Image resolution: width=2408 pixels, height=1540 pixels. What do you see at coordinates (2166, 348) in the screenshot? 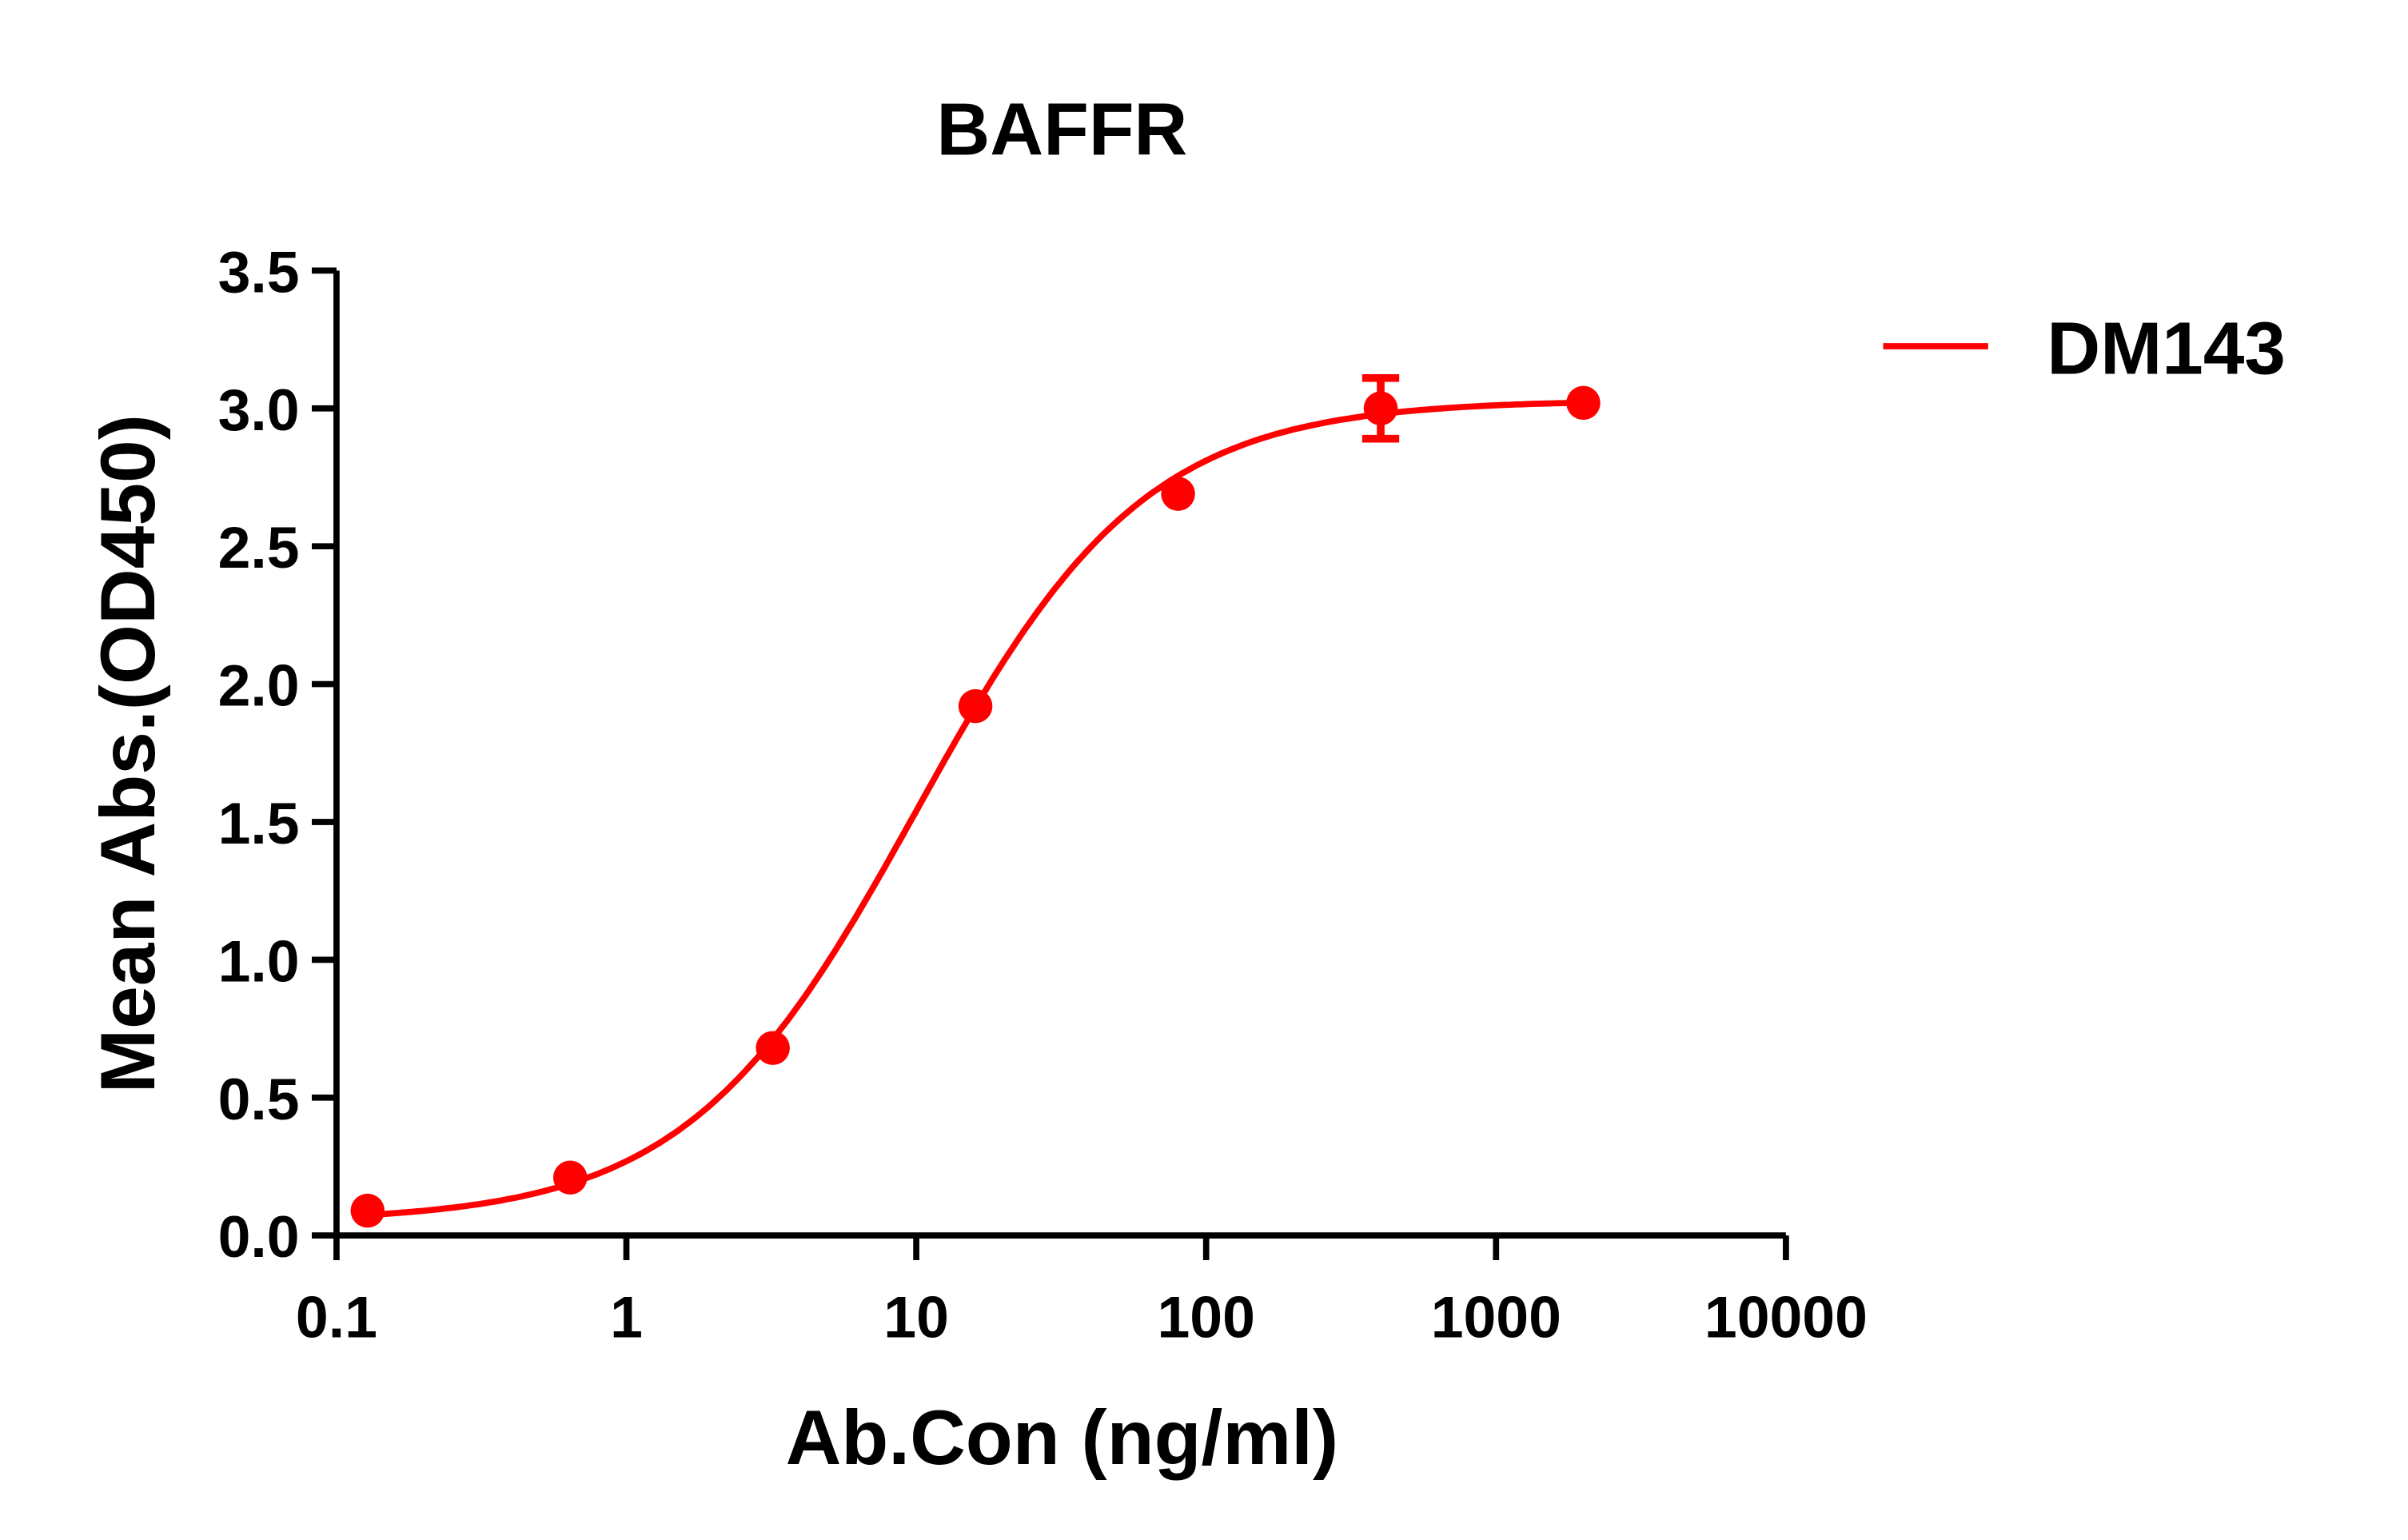
I see `legend-label-dm143: DM143` at bounding box center [2166, 348].